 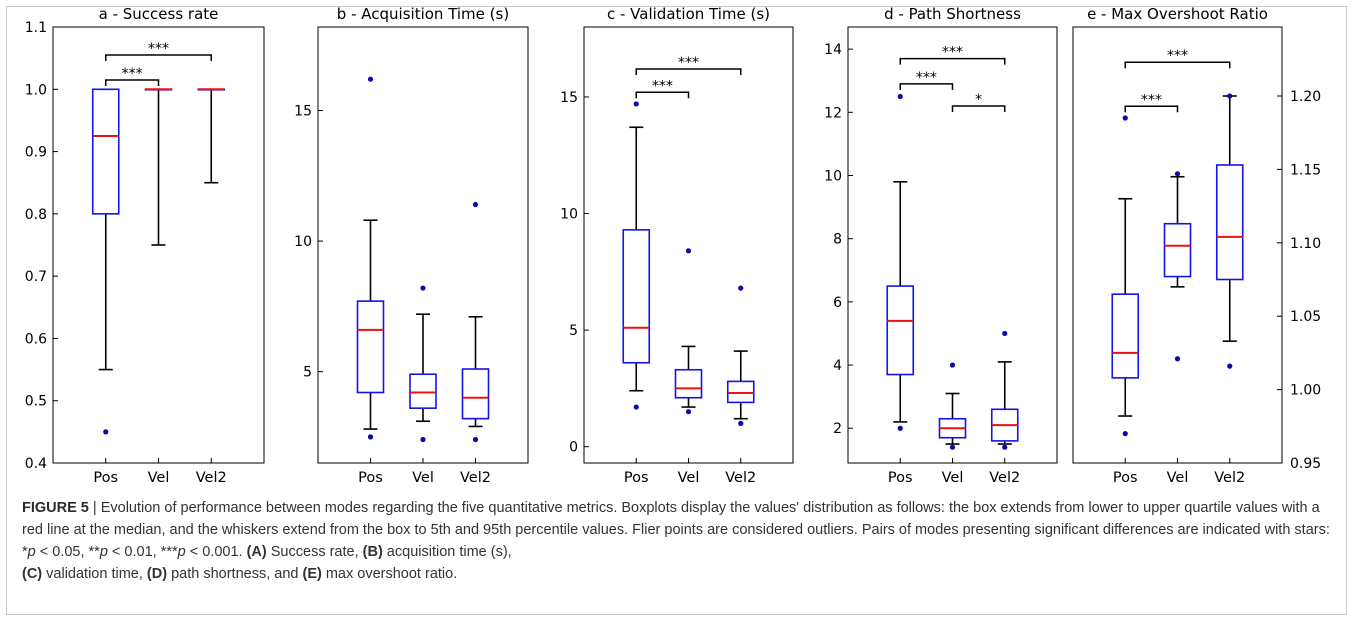 What do you see at coordinates (103, 552) in the screenshot?
I see `caption-p-2: p` at bounding box center [103, 552].